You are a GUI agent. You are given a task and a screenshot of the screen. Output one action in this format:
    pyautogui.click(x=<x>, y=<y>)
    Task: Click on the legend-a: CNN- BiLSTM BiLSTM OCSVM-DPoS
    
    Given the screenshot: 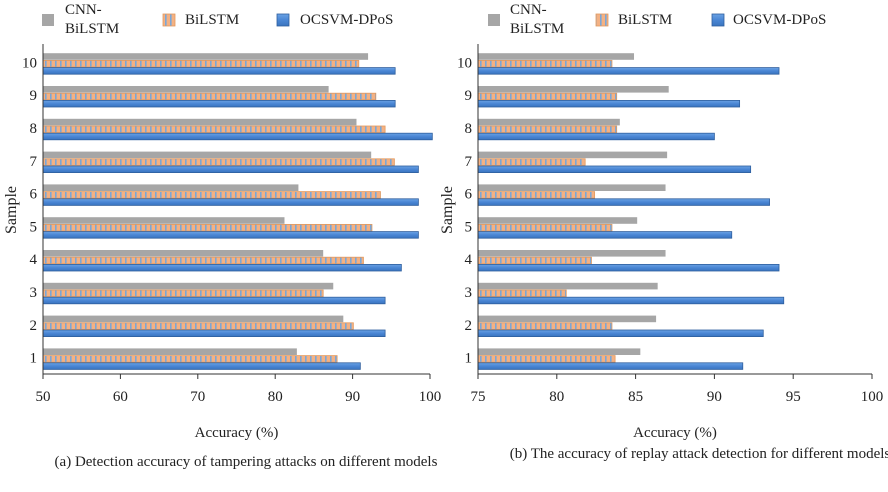 What is the action you would take?
    pyautogui.click(x=217, y=19)
    